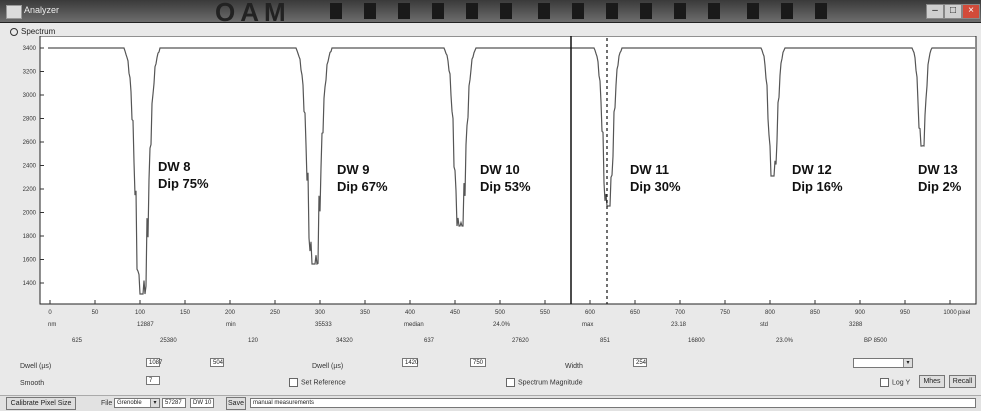 The image size is (981, 411). Describe the element at coordinates (95, 313) in the screenshot. I see `x-tick-label: 50` at that location.